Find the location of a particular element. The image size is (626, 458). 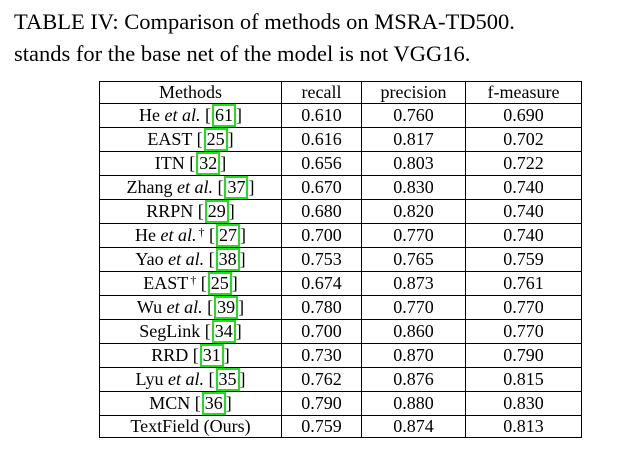

method-cell: EAST † [25] is located at coordinates (190, 283).